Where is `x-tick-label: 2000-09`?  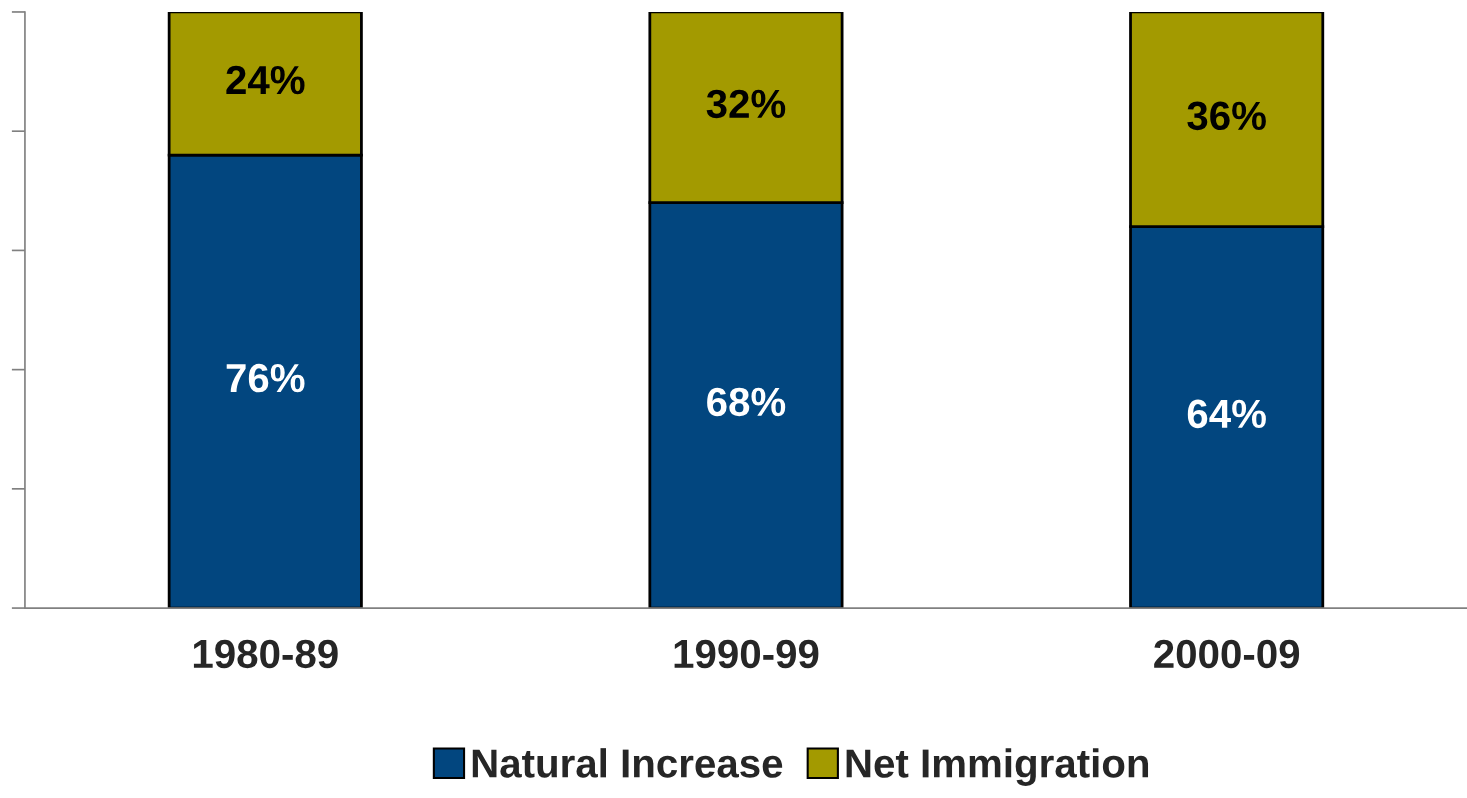
x-tick-label: 2000-09 is located at coordinates (1227, 654).